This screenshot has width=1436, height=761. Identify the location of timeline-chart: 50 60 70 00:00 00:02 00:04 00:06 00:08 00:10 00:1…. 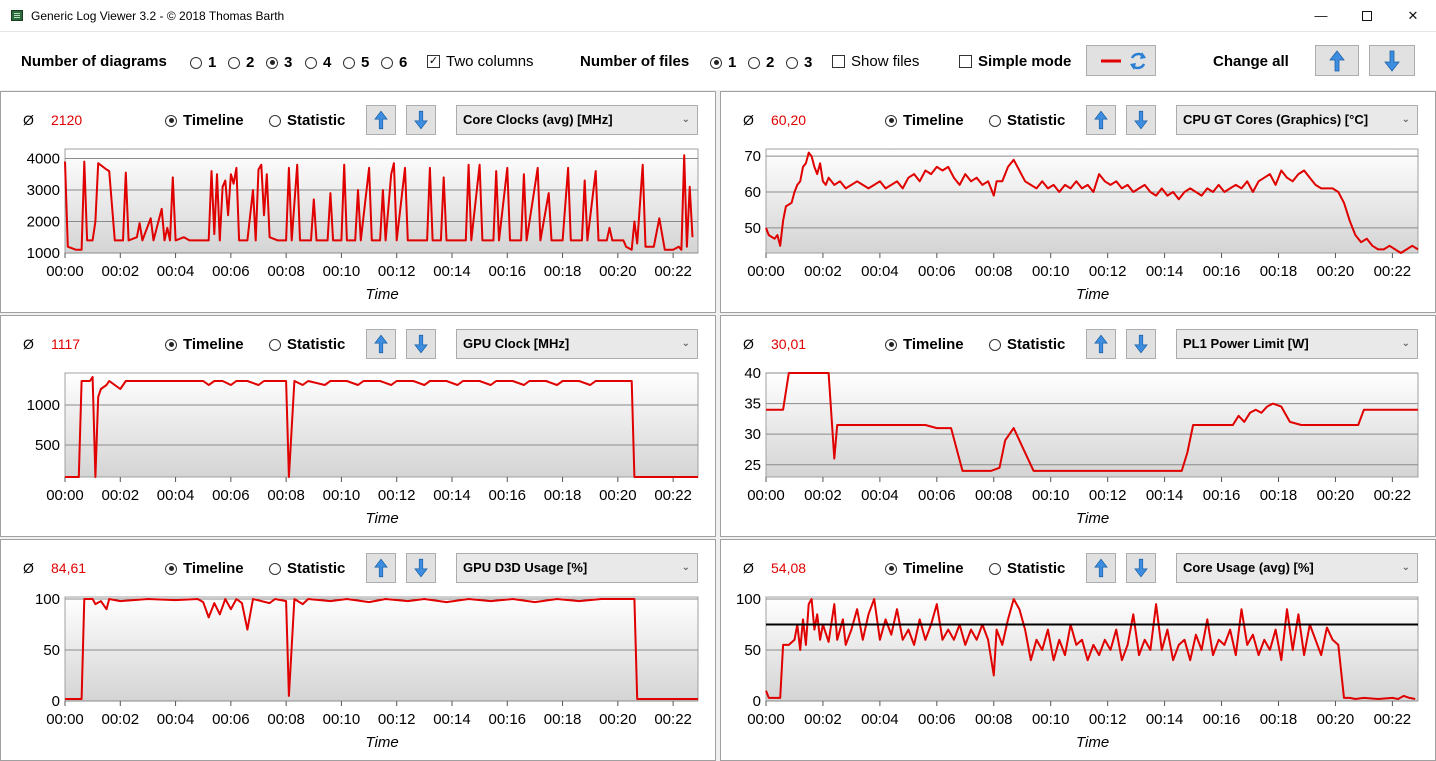
(1081, 214).